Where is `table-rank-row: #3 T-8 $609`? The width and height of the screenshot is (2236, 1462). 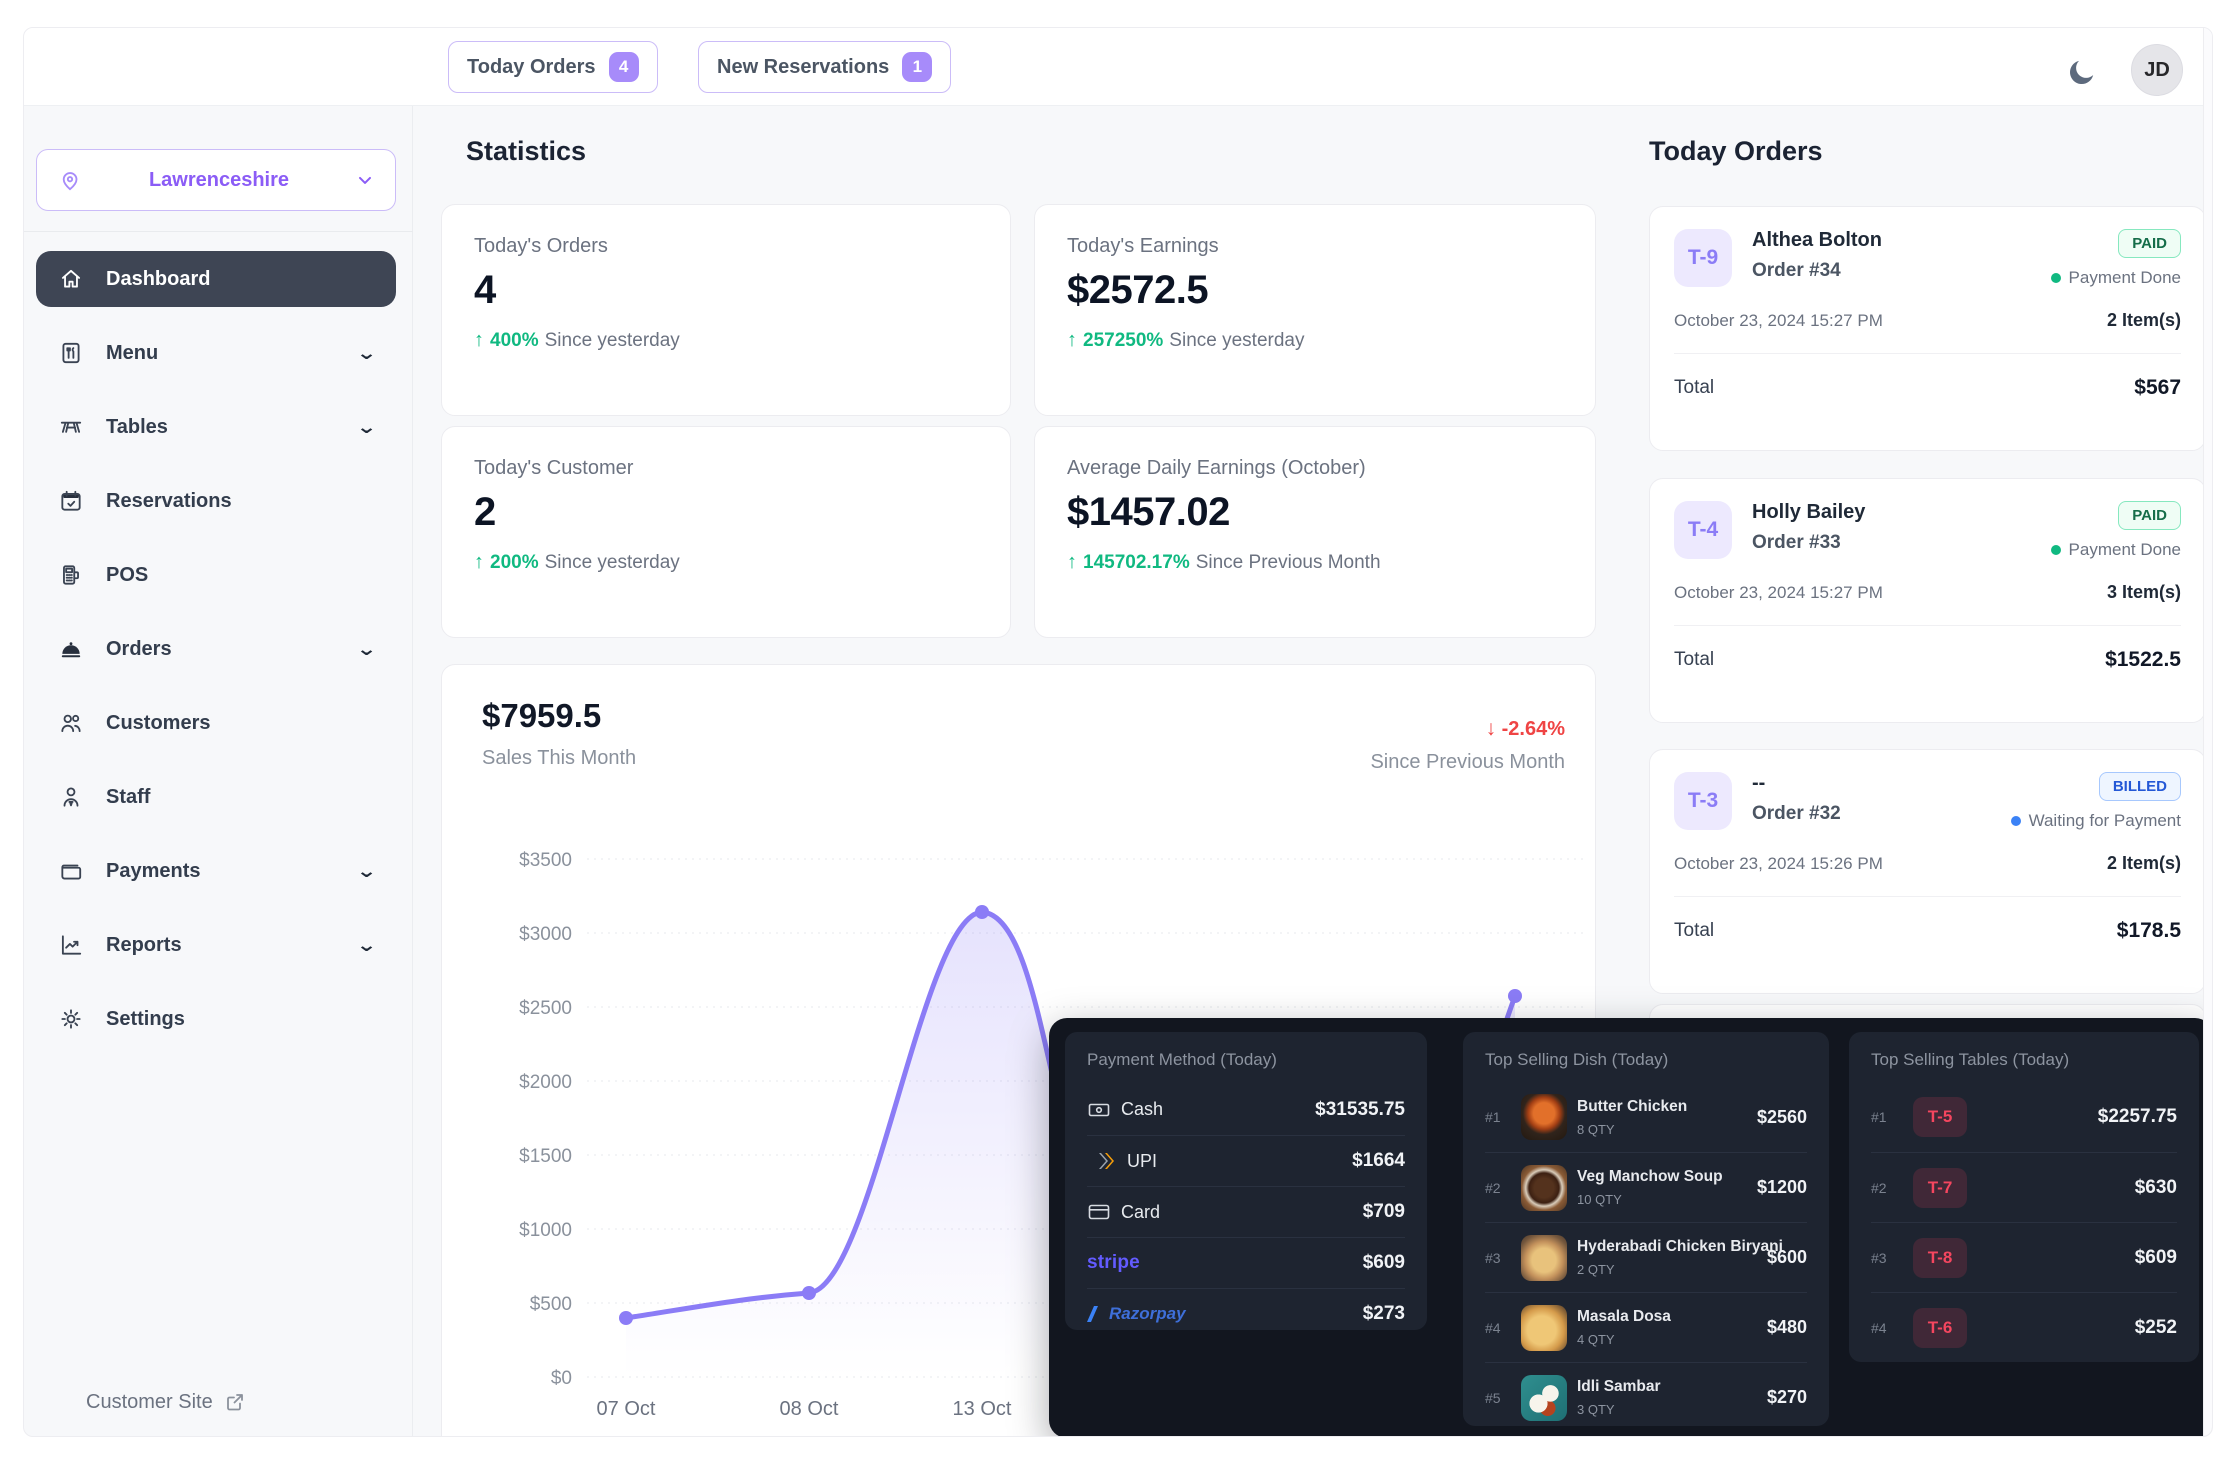 table-rank-row: #3 T-8 $609 is located at coordinates (2024, 1257).